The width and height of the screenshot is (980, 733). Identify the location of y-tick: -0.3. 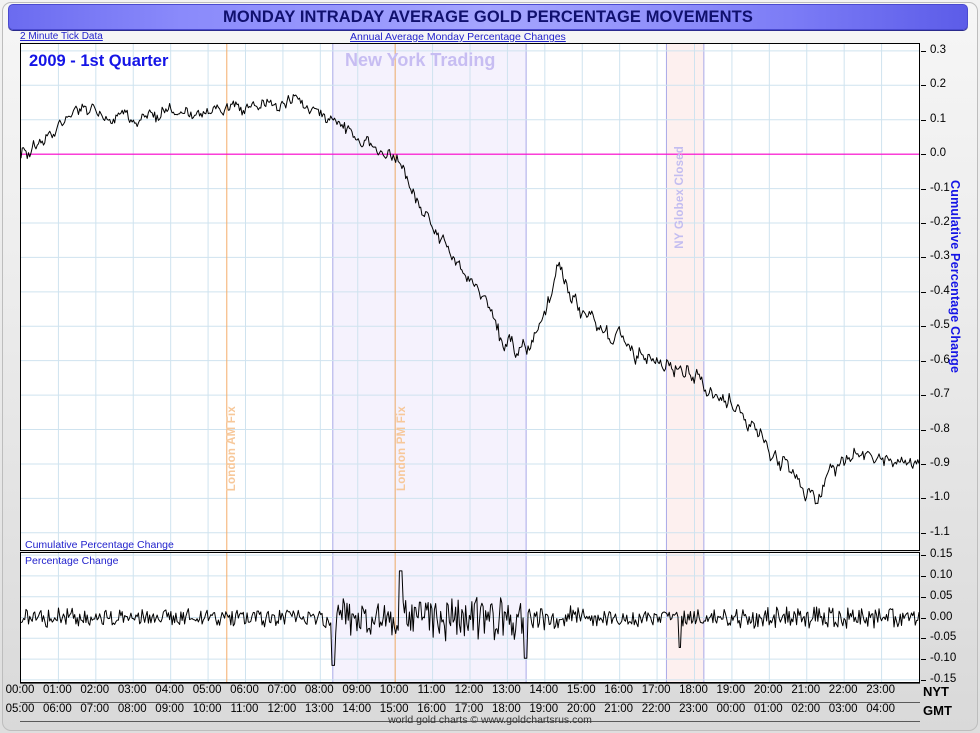
(949, 256).